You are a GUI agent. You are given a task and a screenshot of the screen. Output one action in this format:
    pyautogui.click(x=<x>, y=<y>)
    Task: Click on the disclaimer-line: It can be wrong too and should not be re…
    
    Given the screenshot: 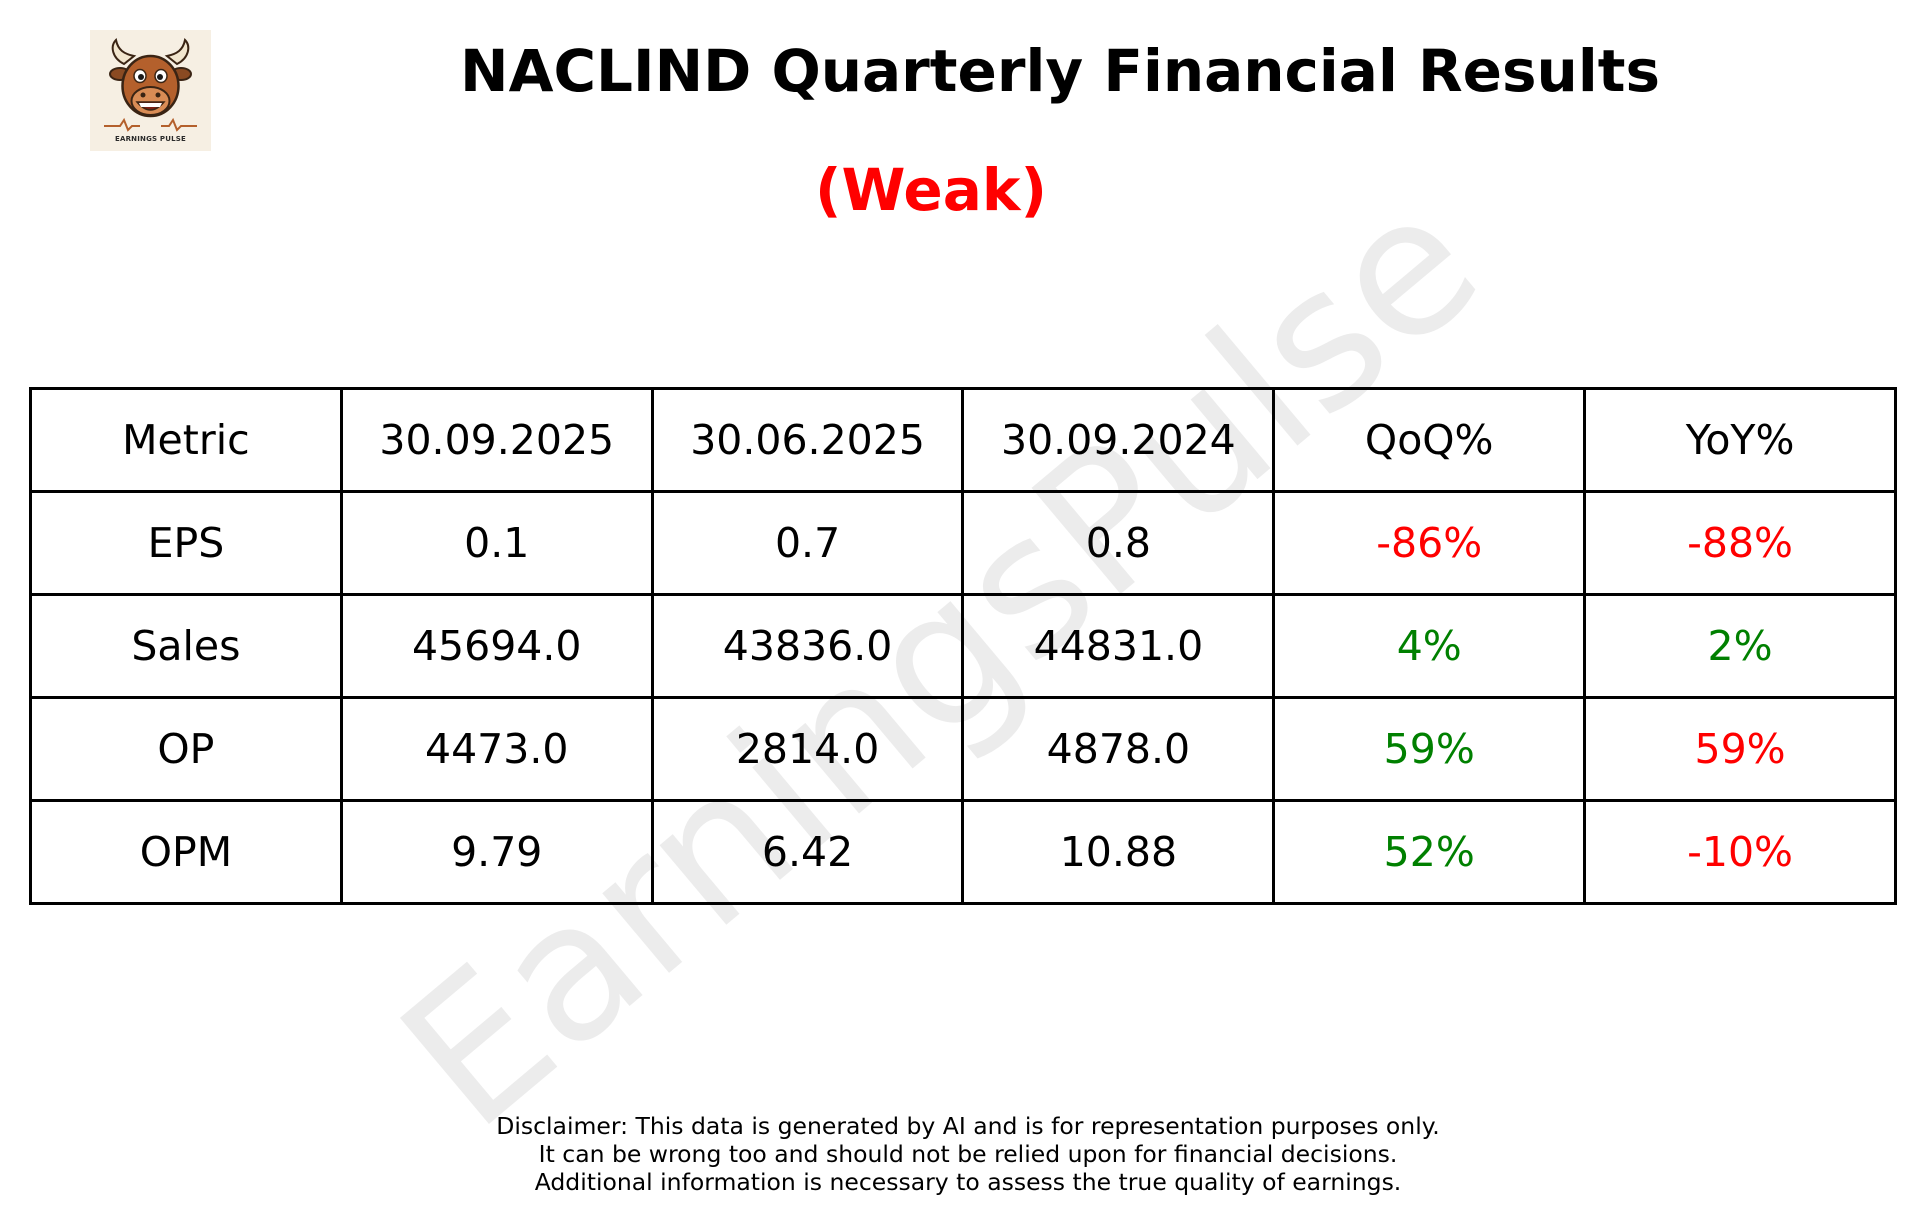 What is the action you would take?
    pyautogui.click(x=968, y=1154)
    